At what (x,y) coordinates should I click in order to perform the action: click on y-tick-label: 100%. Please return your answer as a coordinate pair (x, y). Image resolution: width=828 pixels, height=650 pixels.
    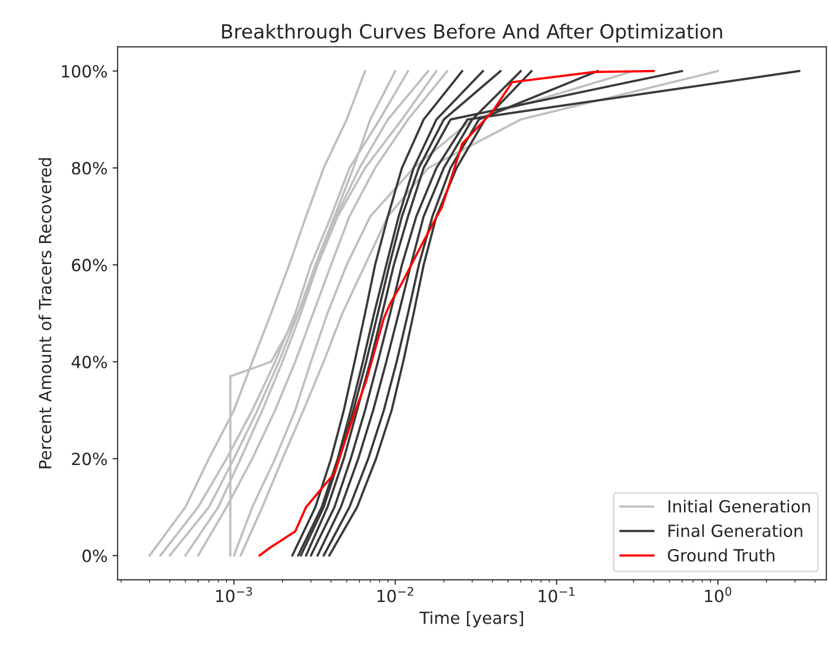
    Looking at the image, I should click on (84, 71).